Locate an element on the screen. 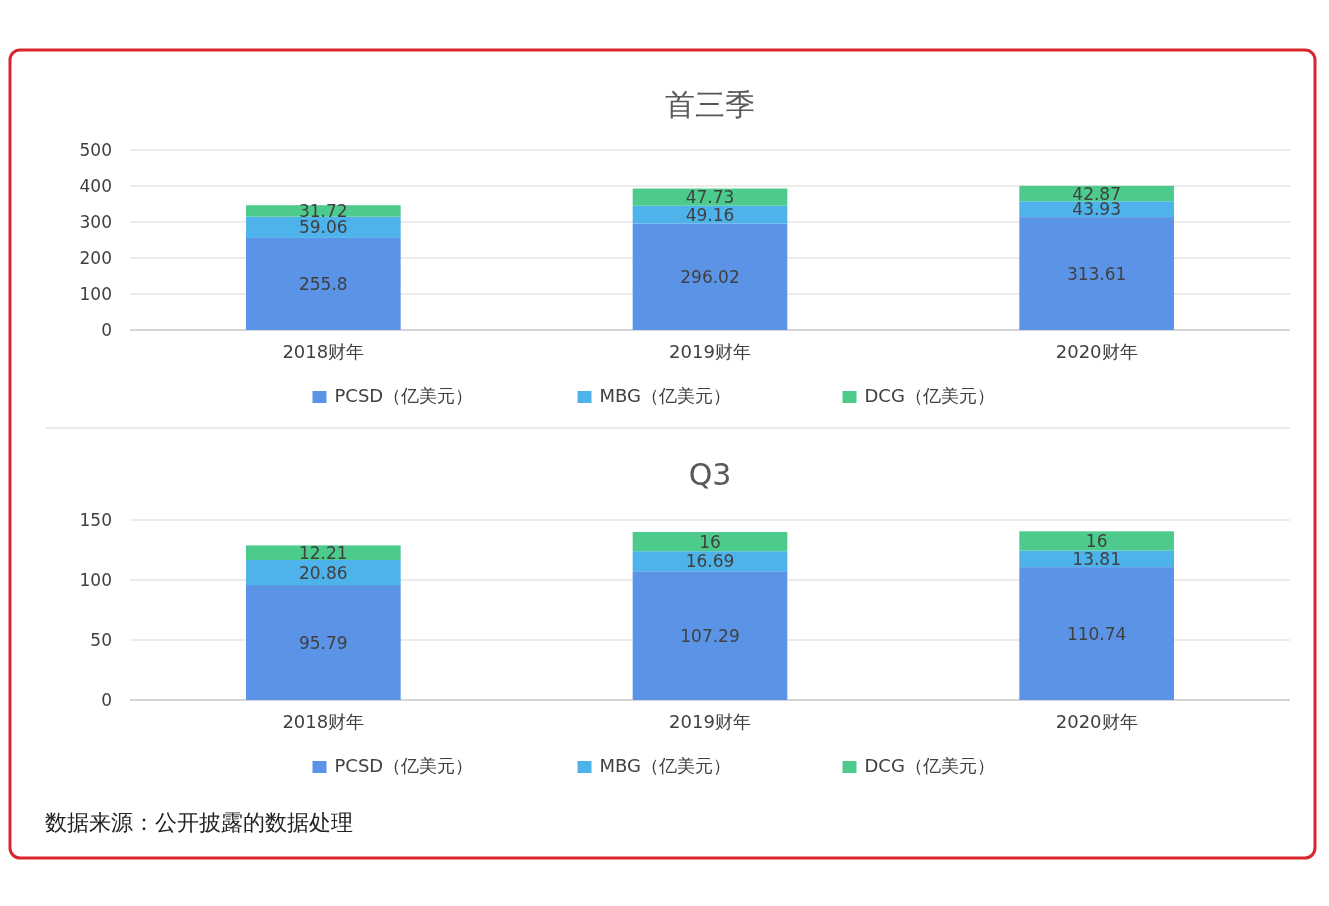 The height and width of the screenshot is (906, 1329). data-label: 296.02 is located at coordinates (710, 276).